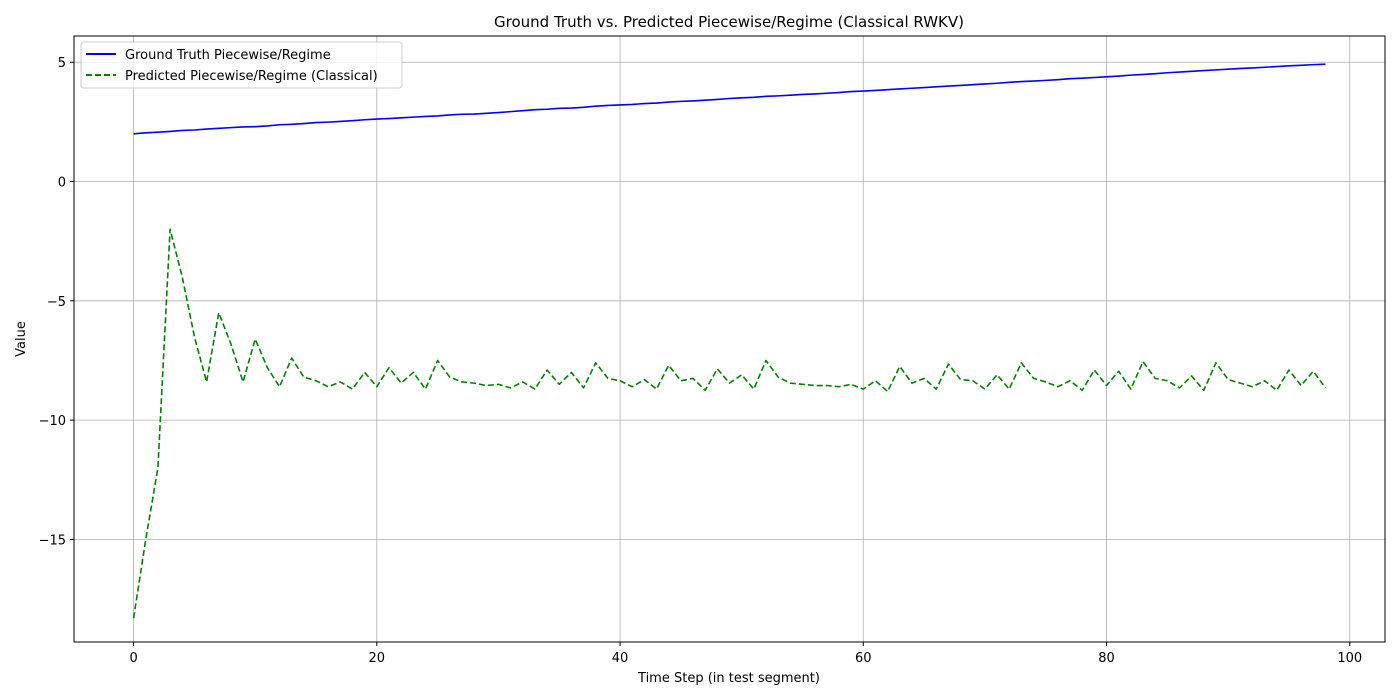 Image resolution: width=1400 pixels, height=700 pixels. I want to click on x-tick-label: 0, so click(133, 658).